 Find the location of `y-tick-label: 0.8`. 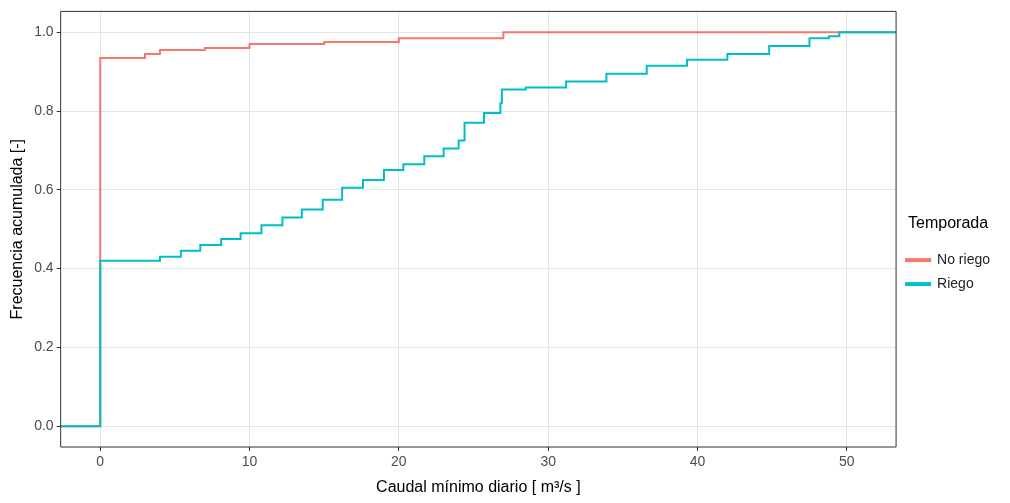

y-tick-label: 0.8 is located at coordinates (44, 109).